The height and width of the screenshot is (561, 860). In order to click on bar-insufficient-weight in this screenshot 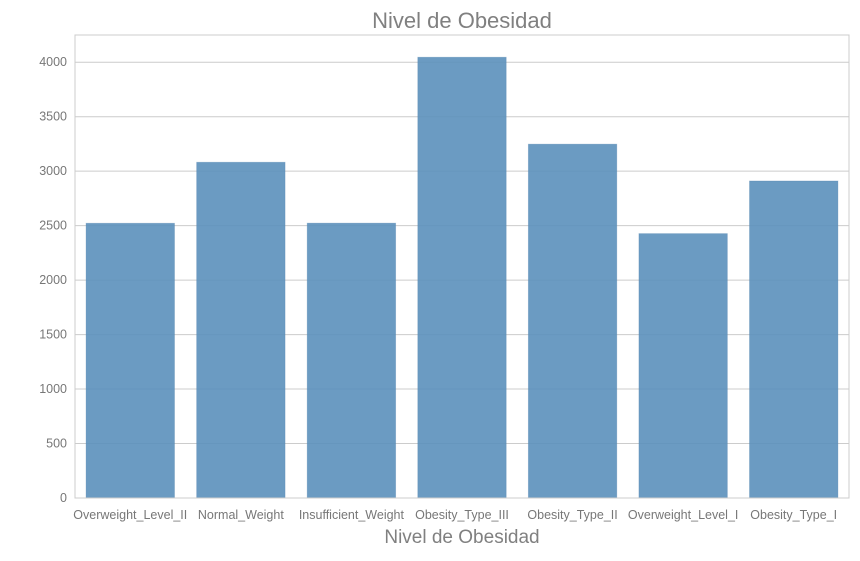, I will do `click(351, 360)`.